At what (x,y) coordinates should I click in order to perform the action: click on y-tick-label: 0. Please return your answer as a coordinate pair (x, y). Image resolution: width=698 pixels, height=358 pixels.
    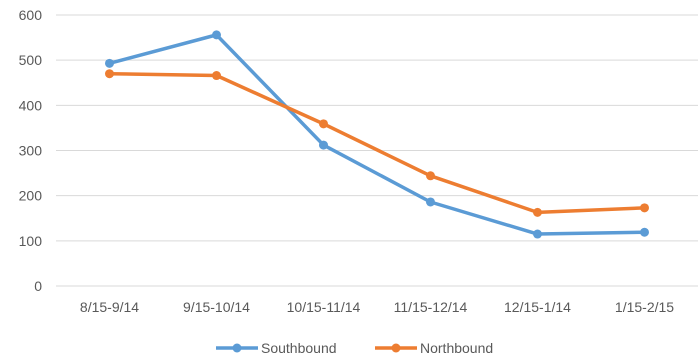
    Looking at the image, I should click on (38, 286).